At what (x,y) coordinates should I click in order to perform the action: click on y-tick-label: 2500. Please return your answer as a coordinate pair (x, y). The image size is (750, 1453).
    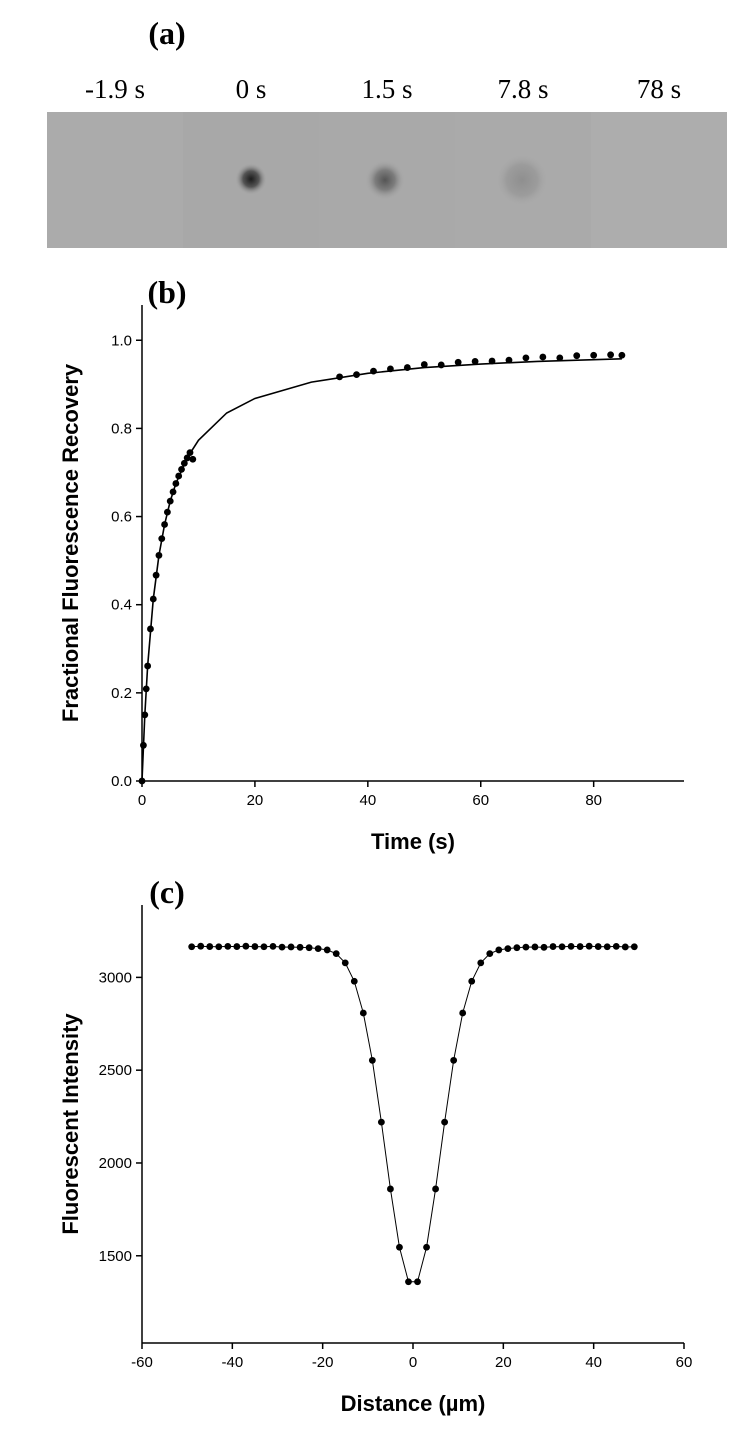
    Looking at the image, I should click on (115, 1070).